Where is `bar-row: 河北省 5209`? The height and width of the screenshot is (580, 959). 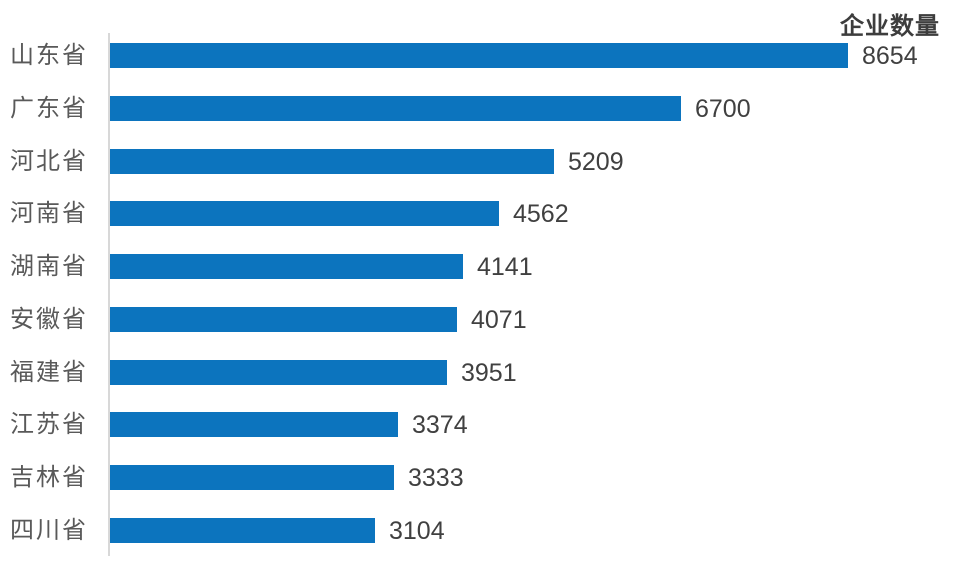
bar-row: 河北省 5209 is located at coordinates (479, 162).